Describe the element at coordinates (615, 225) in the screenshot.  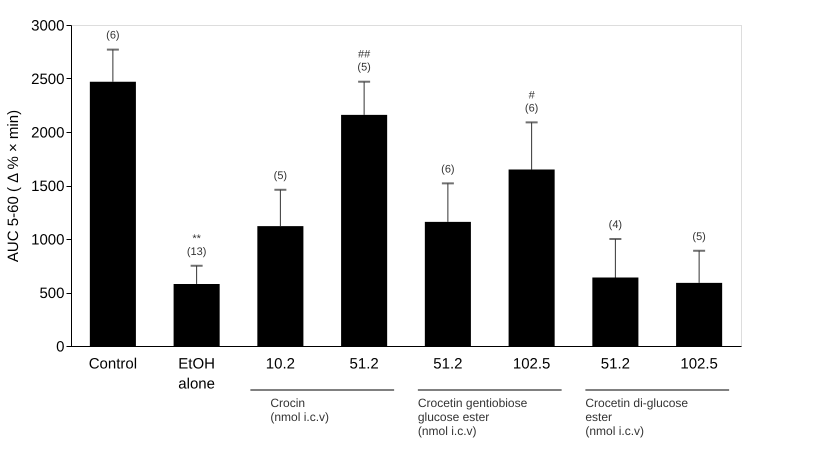
I see `annotation: (4)` at that location.